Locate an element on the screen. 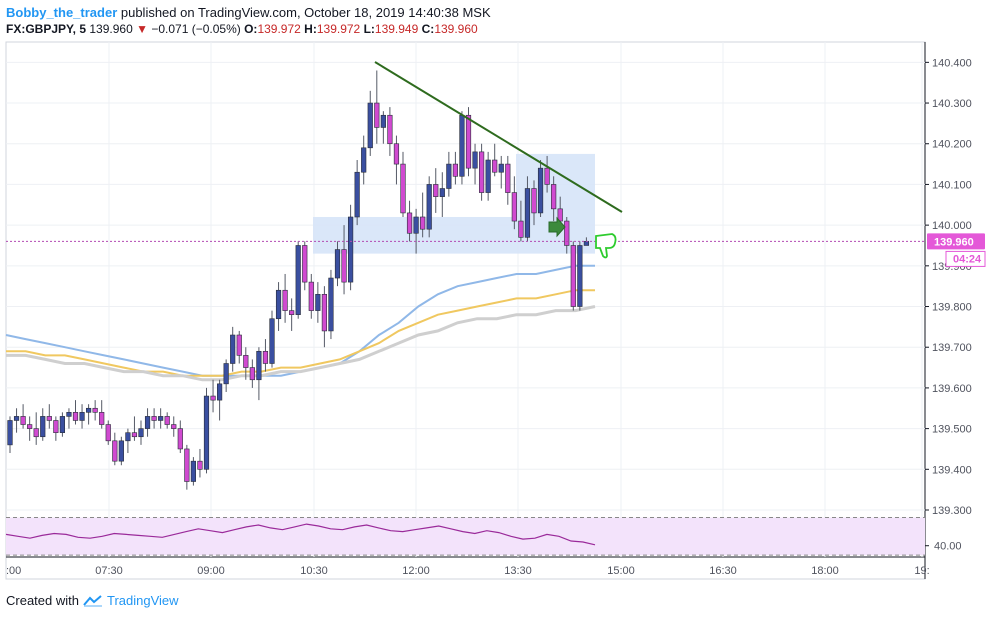  price-tick-label: 140.300 is located at coordinates (952, 104).